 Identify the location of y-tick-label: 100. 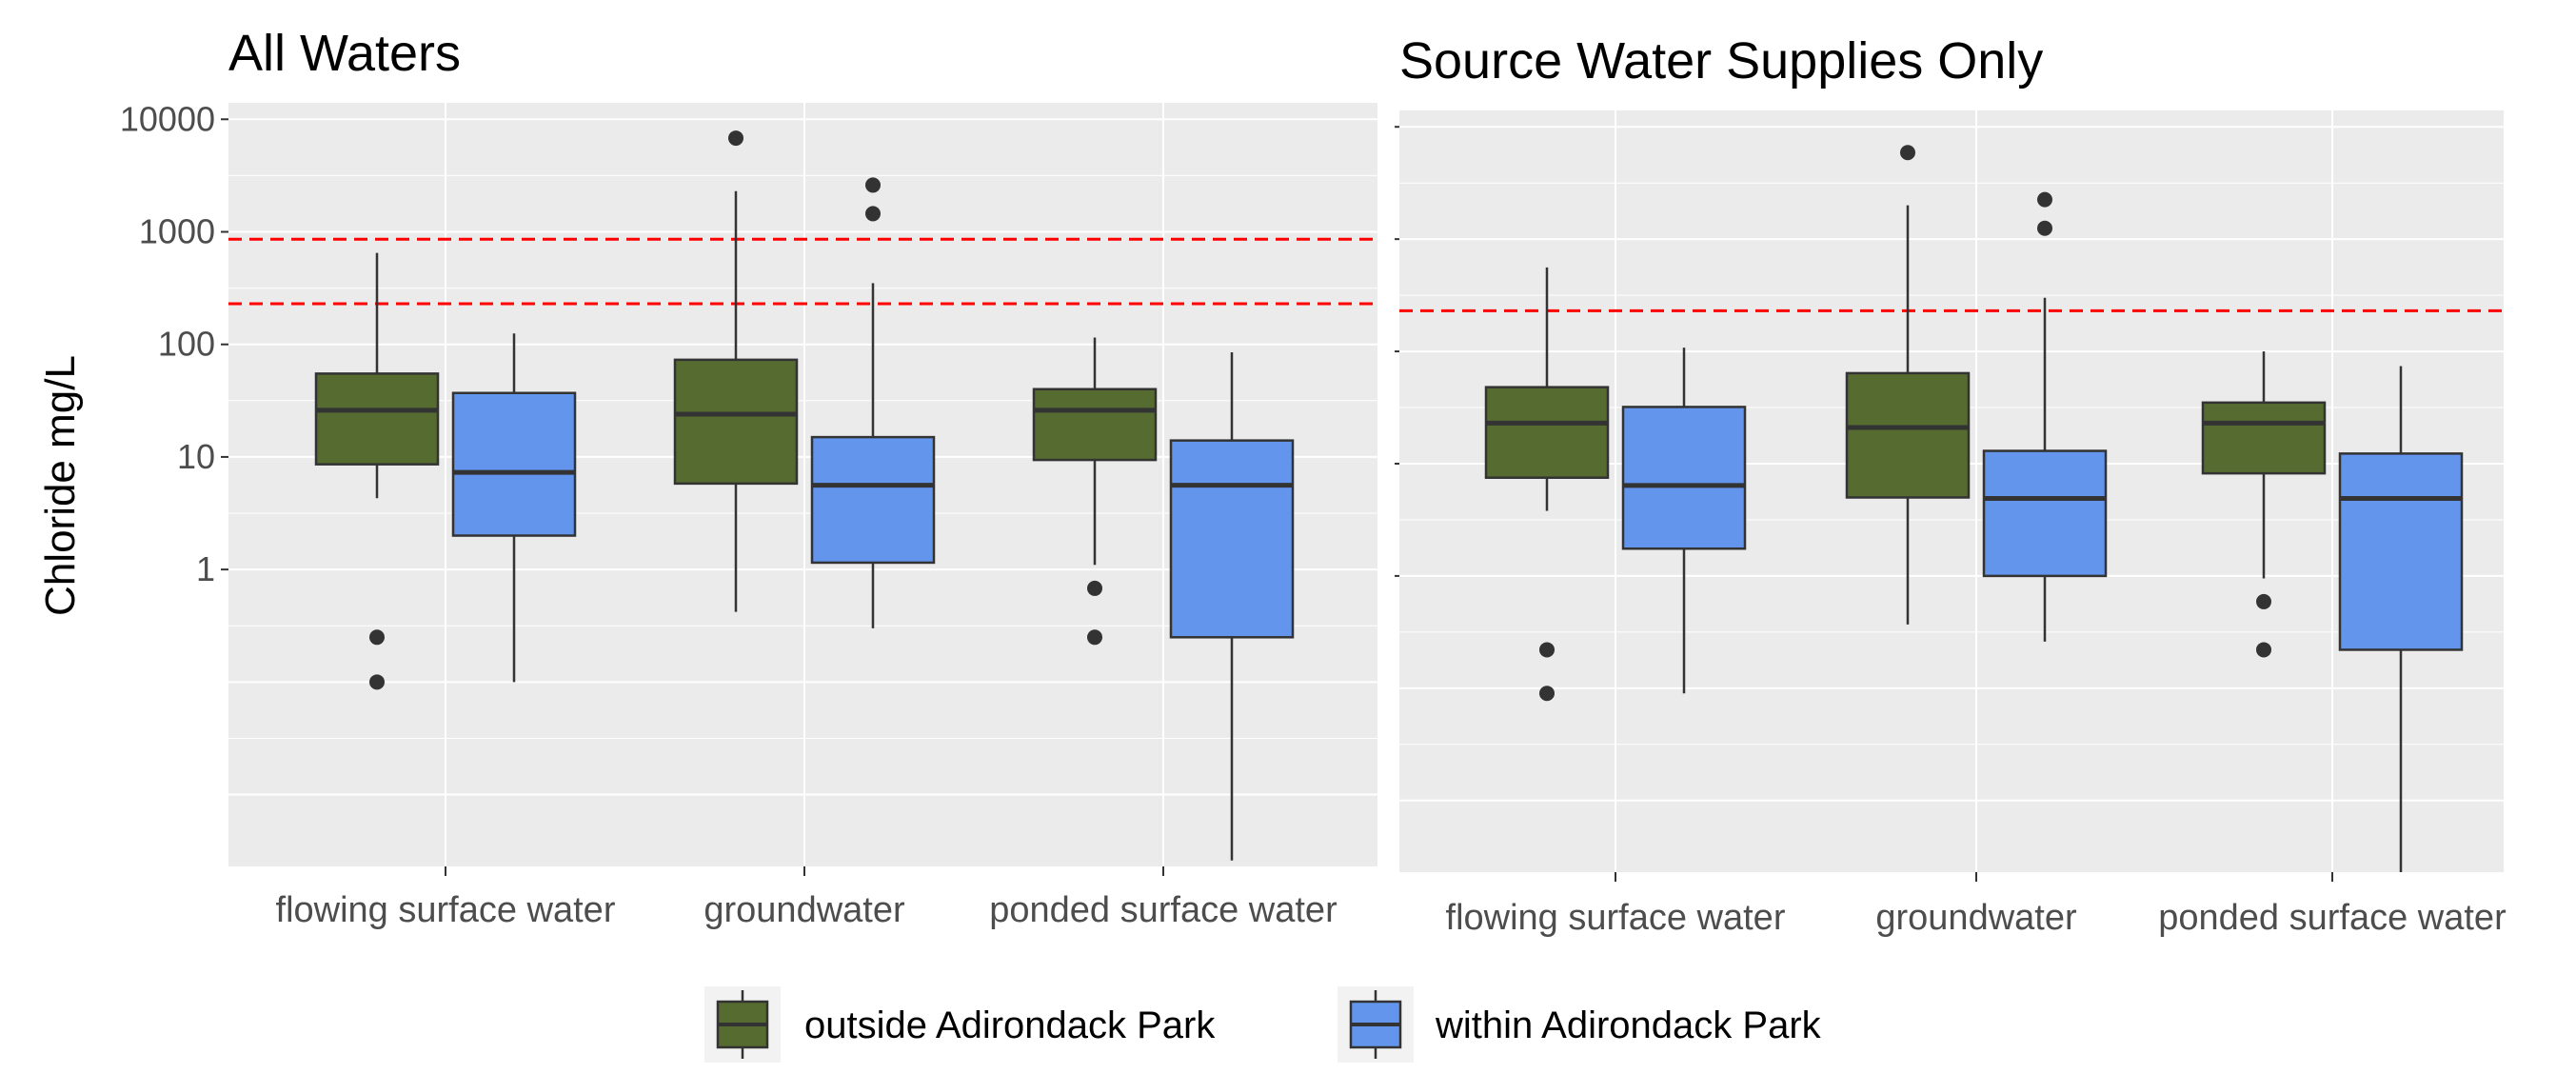
(187, 344).